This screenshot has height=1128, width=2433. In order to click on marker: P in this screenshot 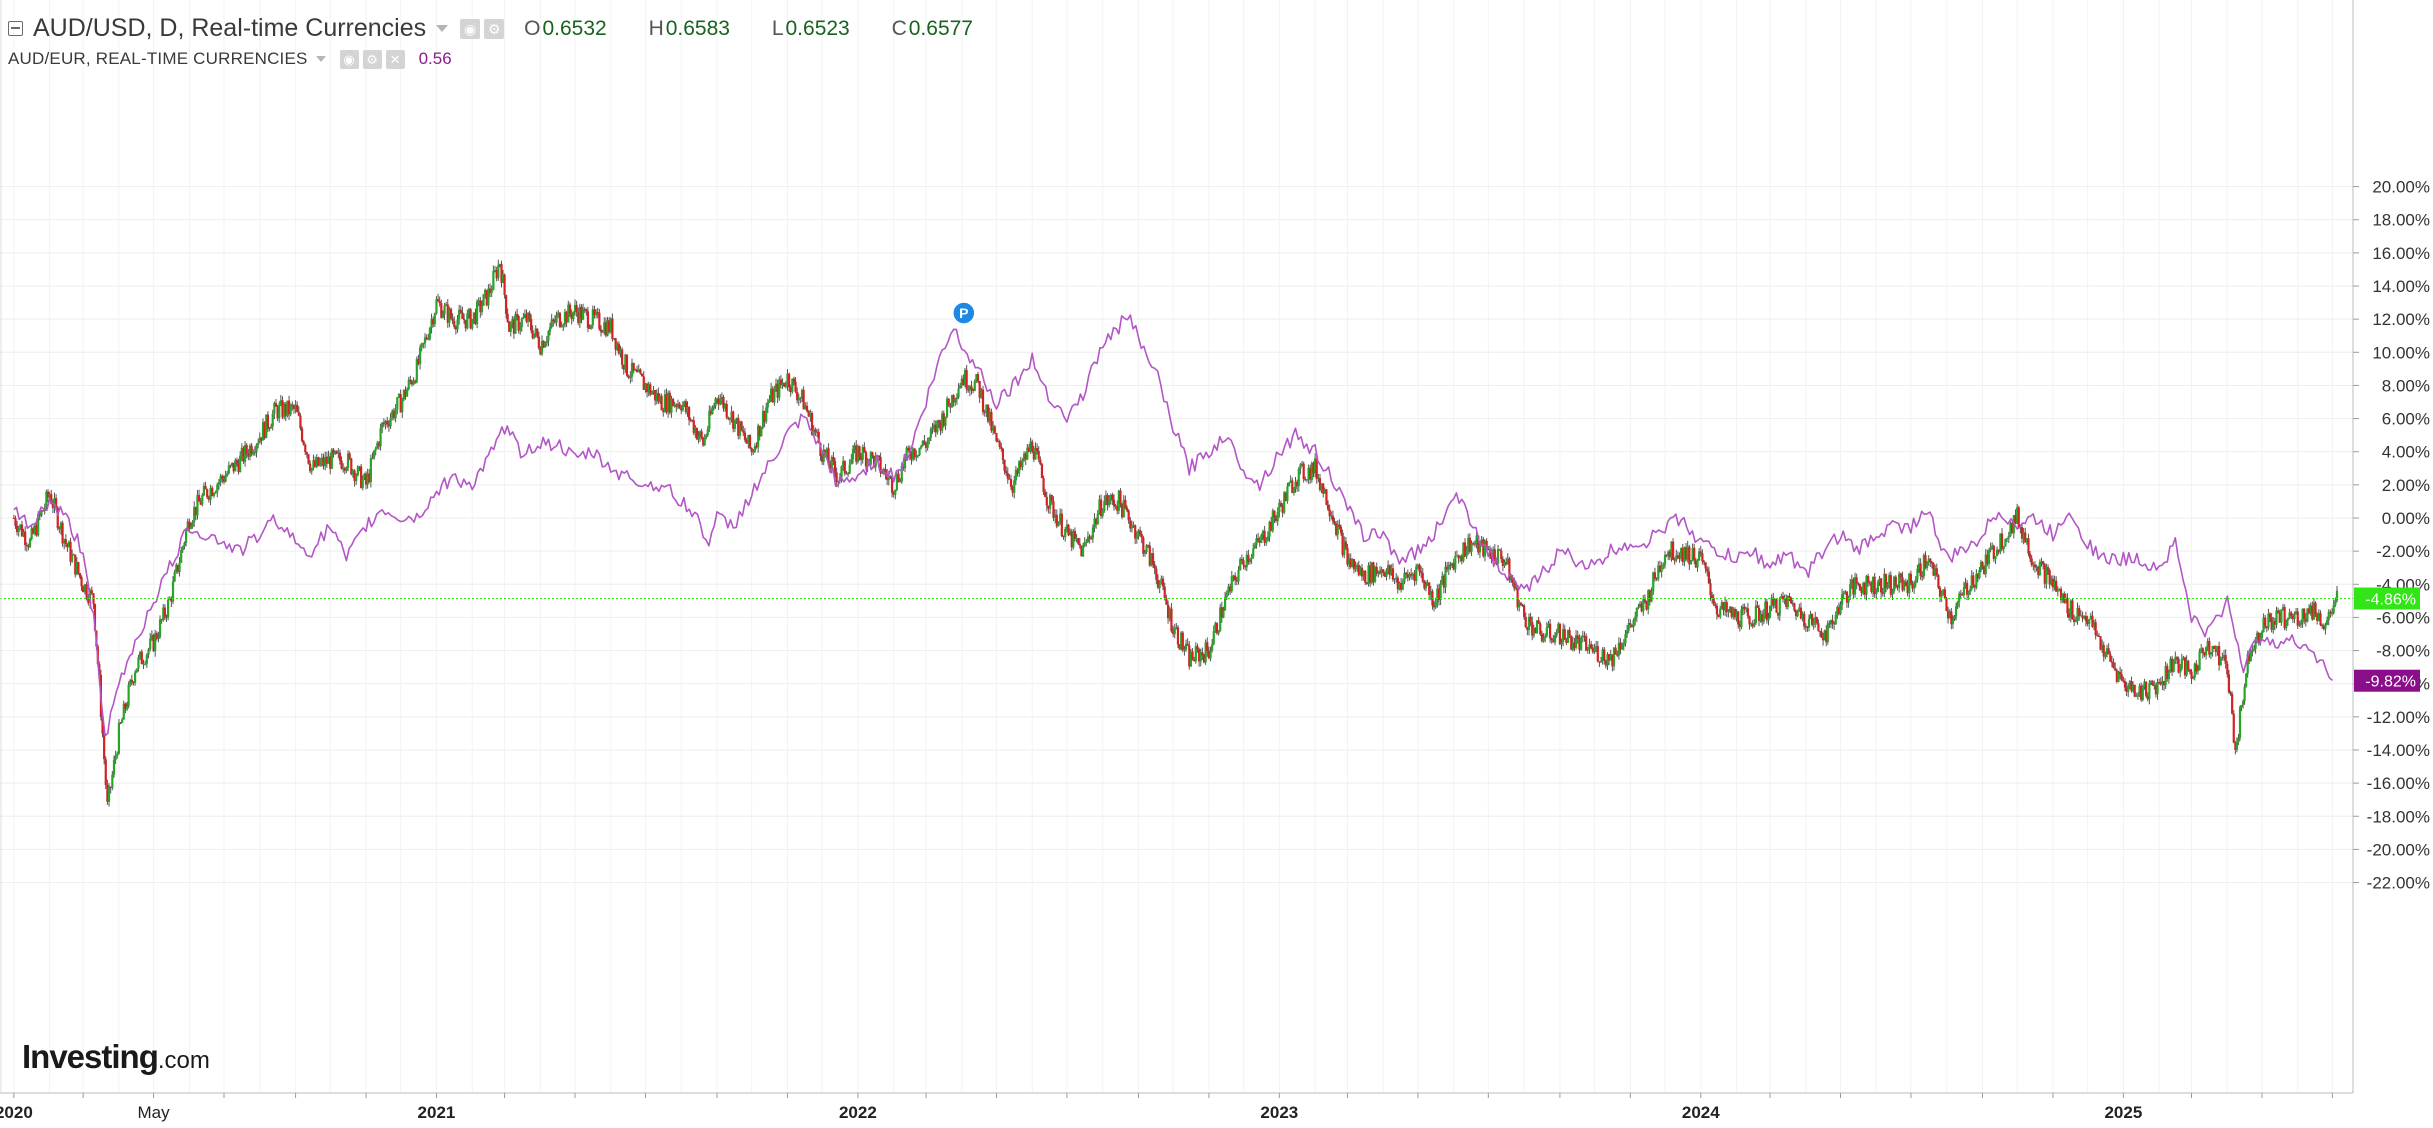, I will do `click(964, 313)`.